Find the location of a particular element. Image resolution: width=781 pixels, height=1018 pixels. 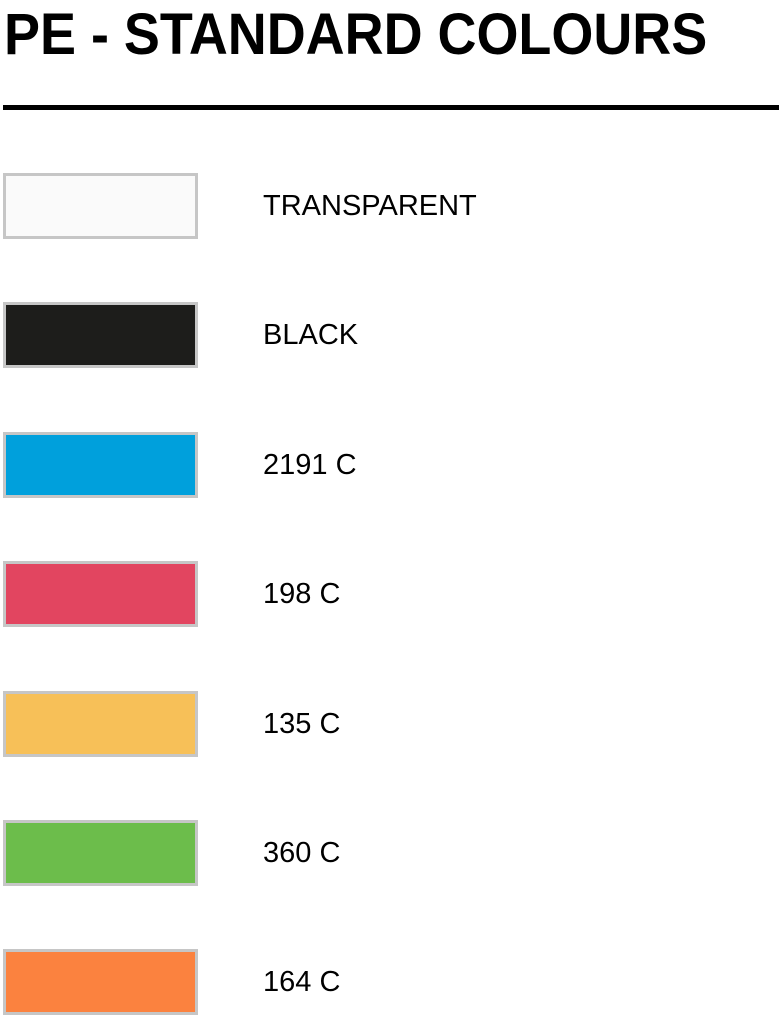

colour-row: BLACK is located at coordinates (353, 335).